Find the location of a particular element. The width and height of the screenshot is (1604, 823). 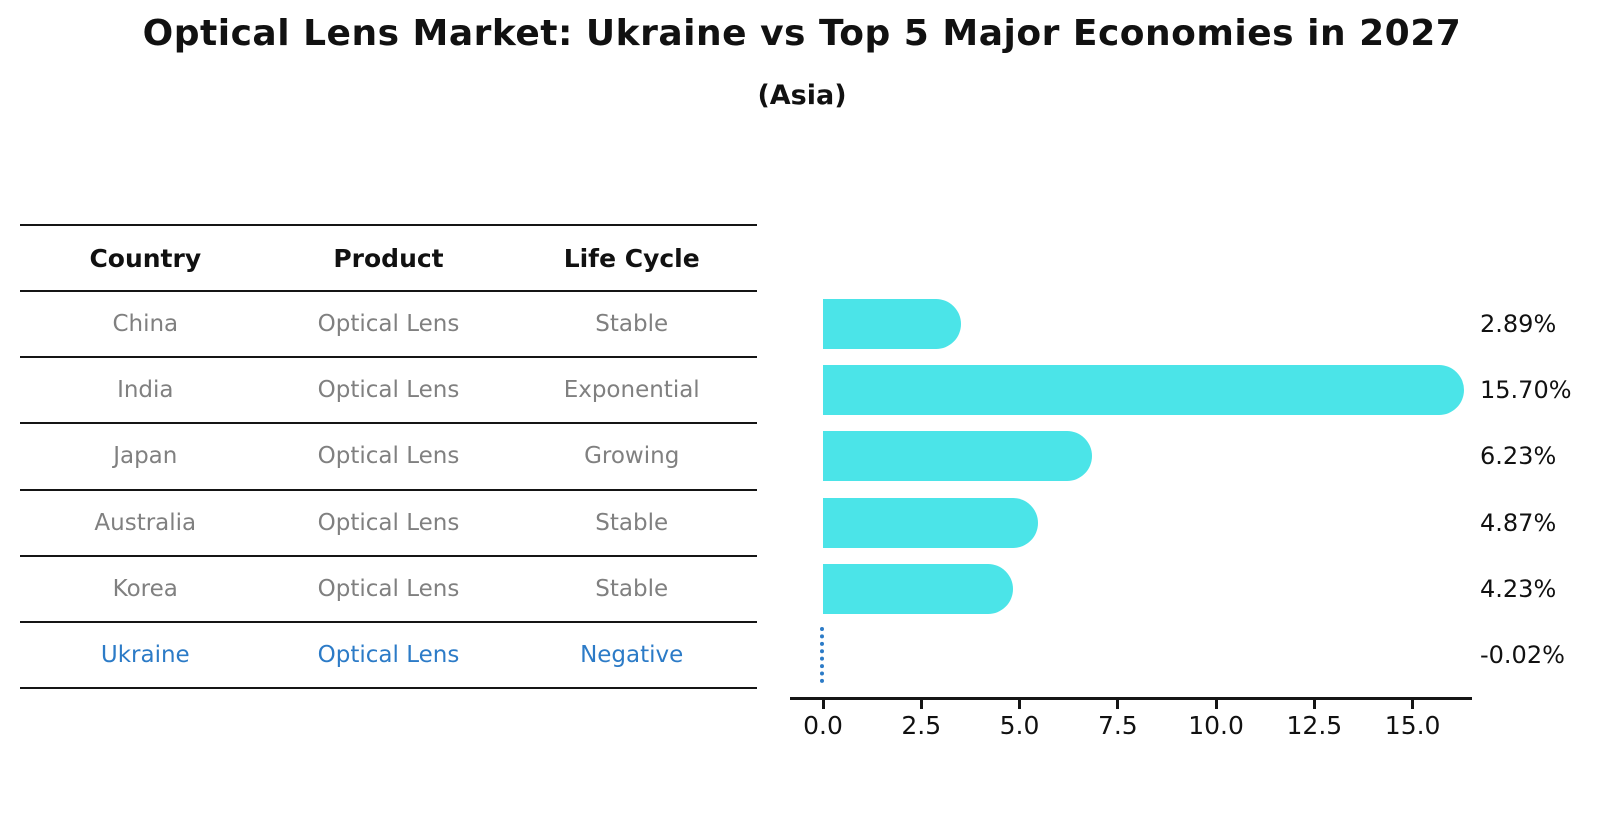

page-subtitle: (Asia) is located at coordinates (802, 95).